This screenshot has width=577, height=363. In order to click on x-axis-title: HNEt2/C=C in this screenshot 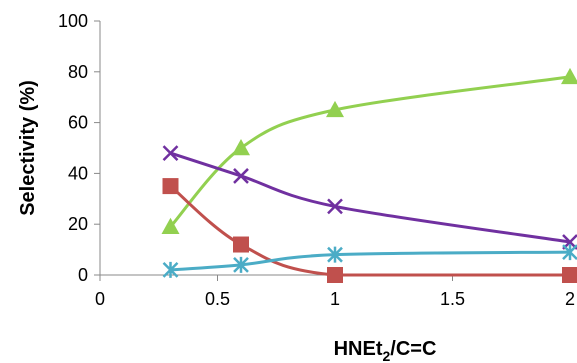, I will do `click(385, 350)`.